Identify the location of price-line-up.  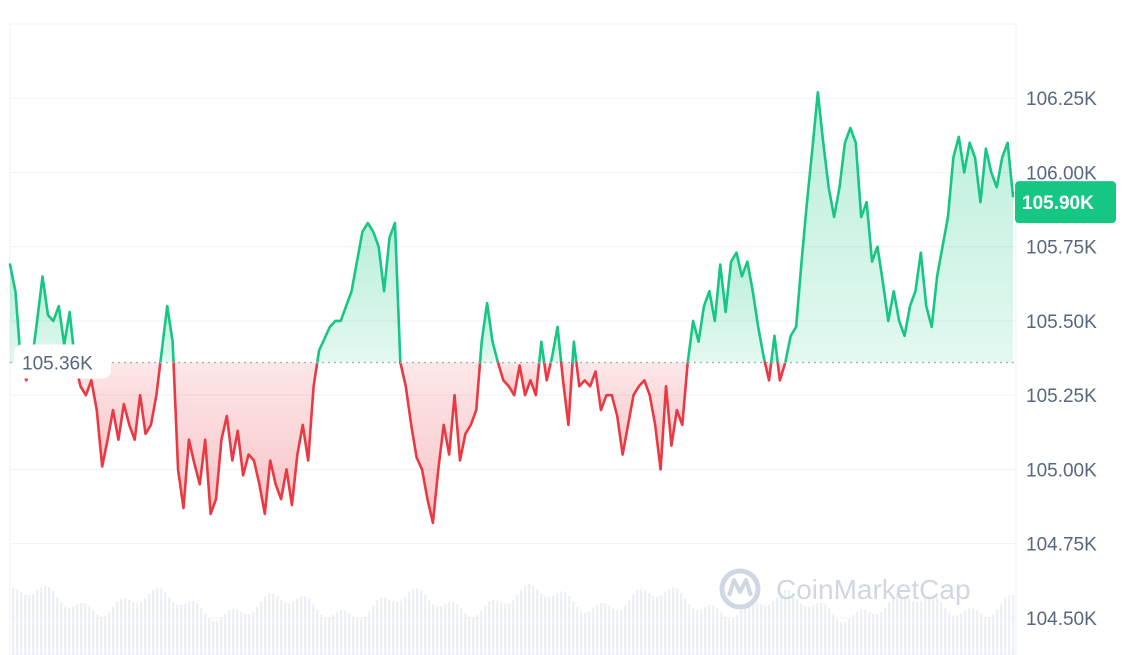
(899, 227).